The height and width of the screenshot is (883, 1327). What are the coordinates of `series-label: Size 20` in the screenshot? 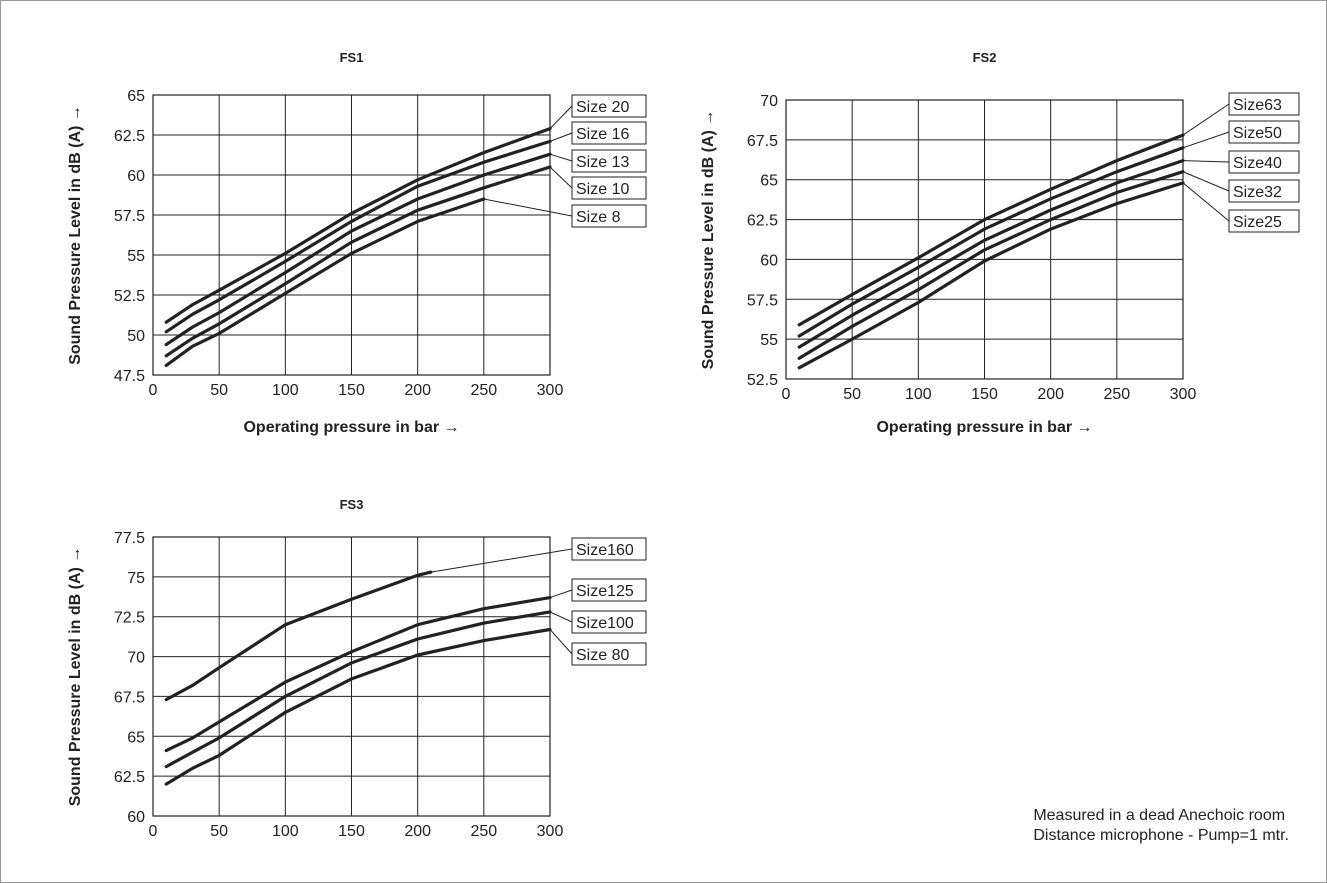 It's located at (602, 107).